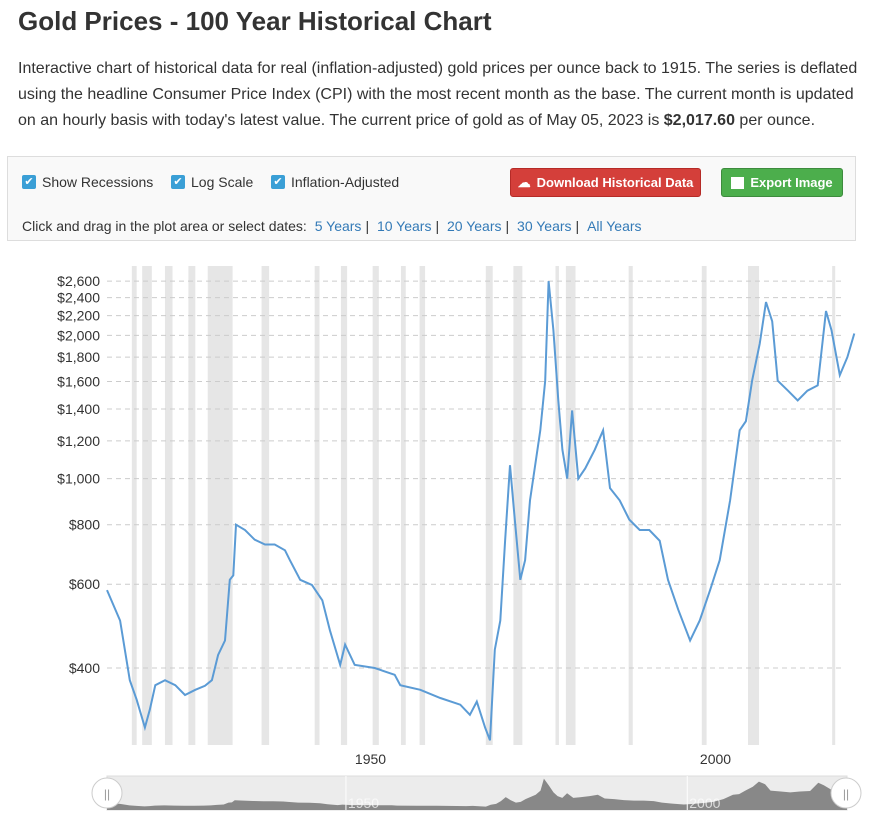 The width and height of the screenshot is (873, 819). I want to click on y-tick-label: $1,200, so click(78, 441).